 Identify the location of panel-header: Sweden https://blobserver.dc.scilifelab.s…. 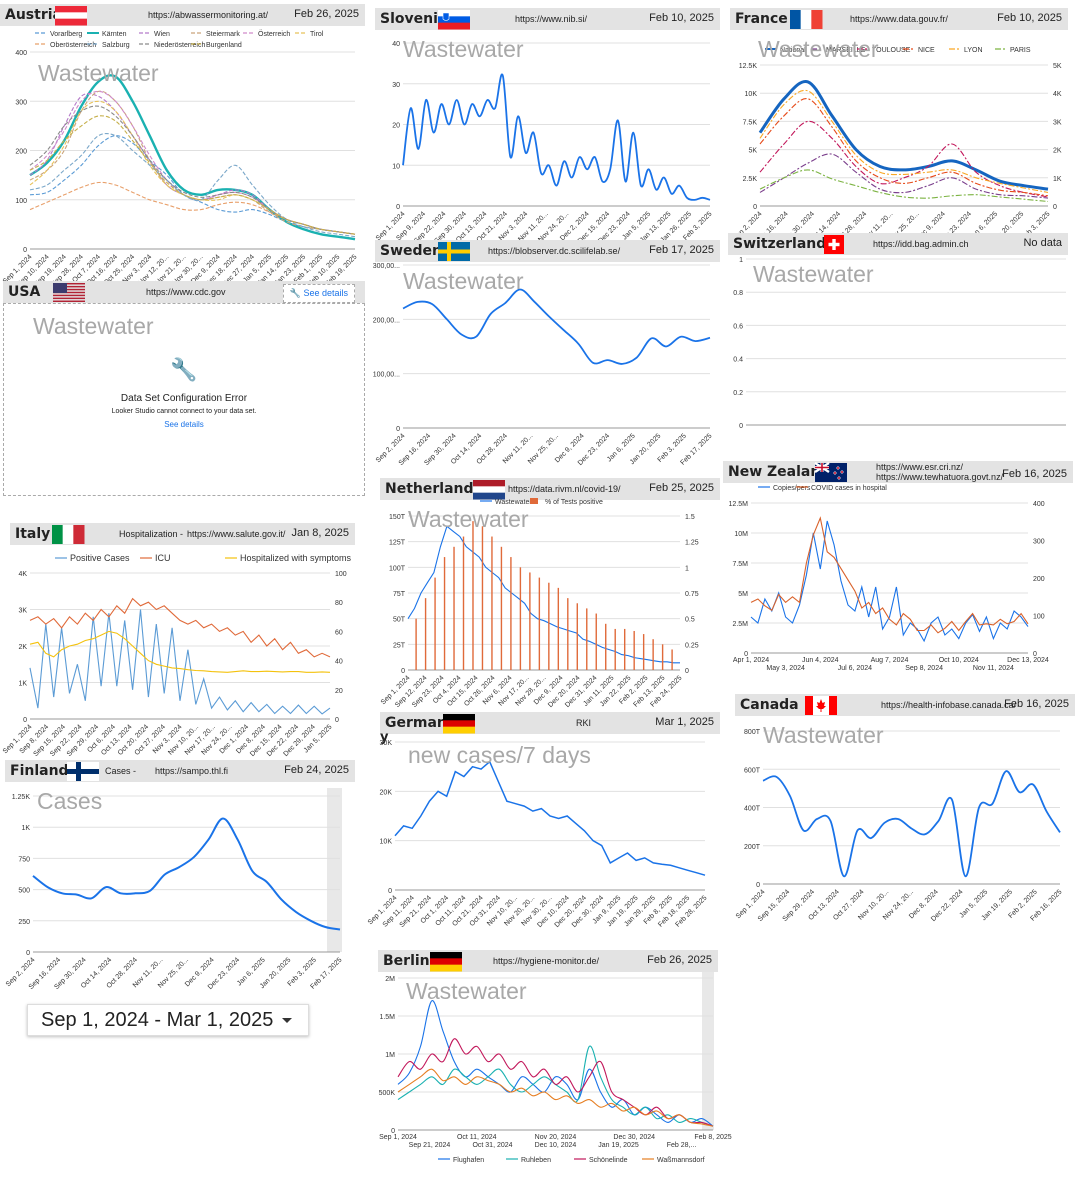
(547, 251).